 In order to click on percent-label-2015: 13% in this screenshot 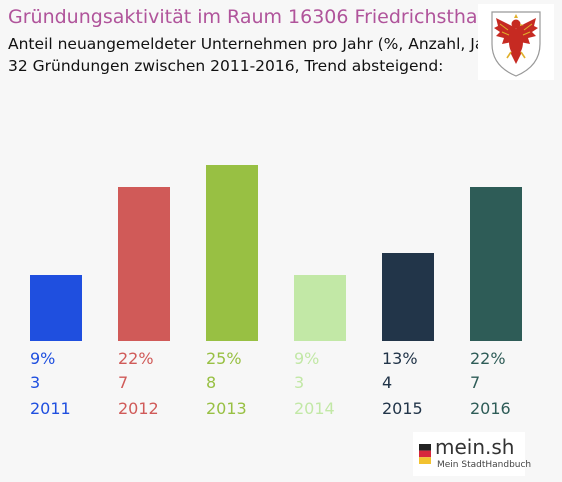, I will do `click(400, 358)`.